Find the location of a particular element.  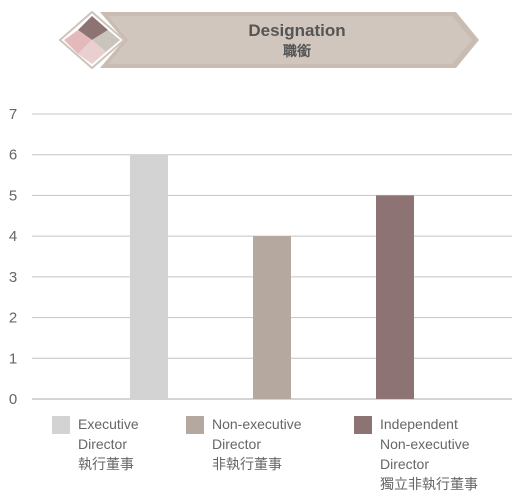

legend-label-line: 執行董事 is located at coordinates (106, 464).